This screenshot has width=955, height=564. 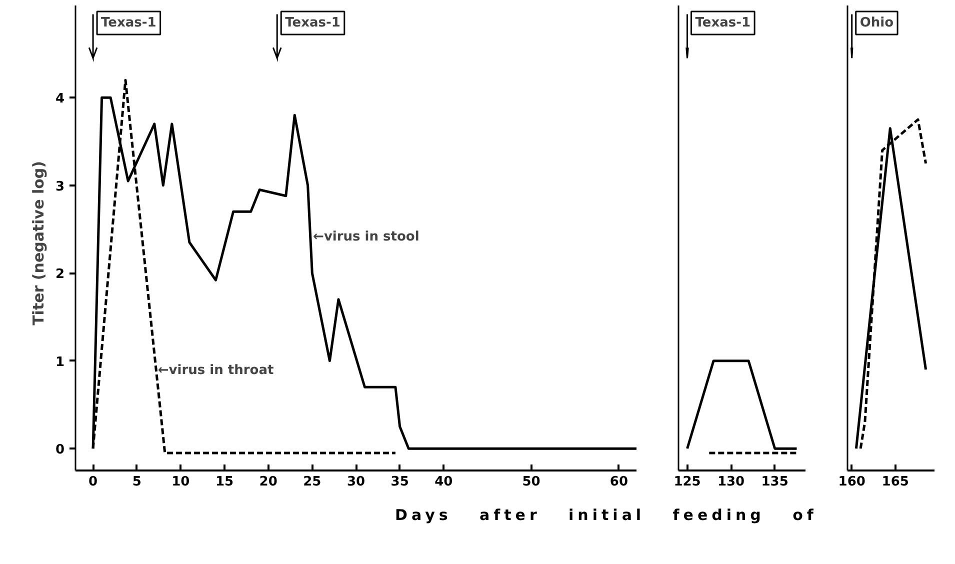 I want to click on x-tick-label: 25, so click(x=312, y=482).